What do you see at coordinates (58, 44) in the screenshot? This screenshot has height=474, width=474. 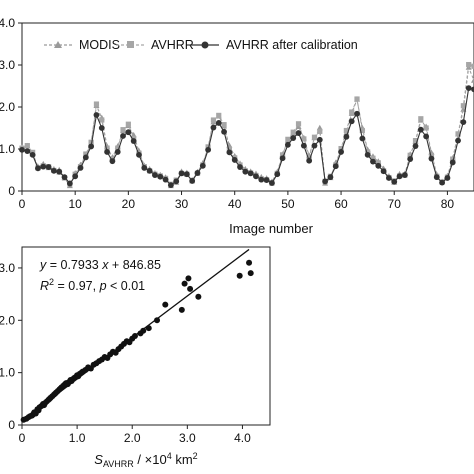 I see `legend-marker-triangle` at bounding box center [58, 44].